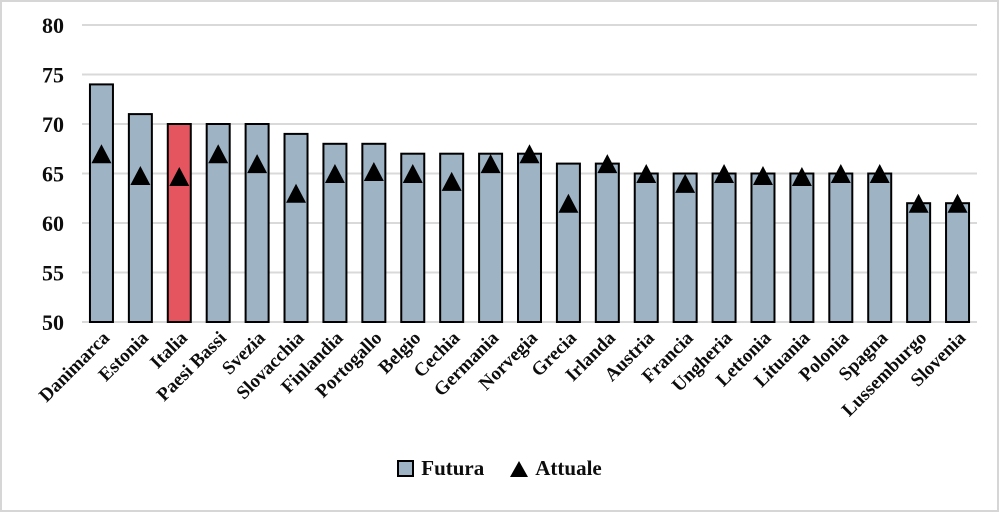 Image resolution: width=999 pixels, height=512 pixels. What do you see at coordinates (490, 164) in the screenshot?
I see `marker-germania` at bounding box center [490, 164].